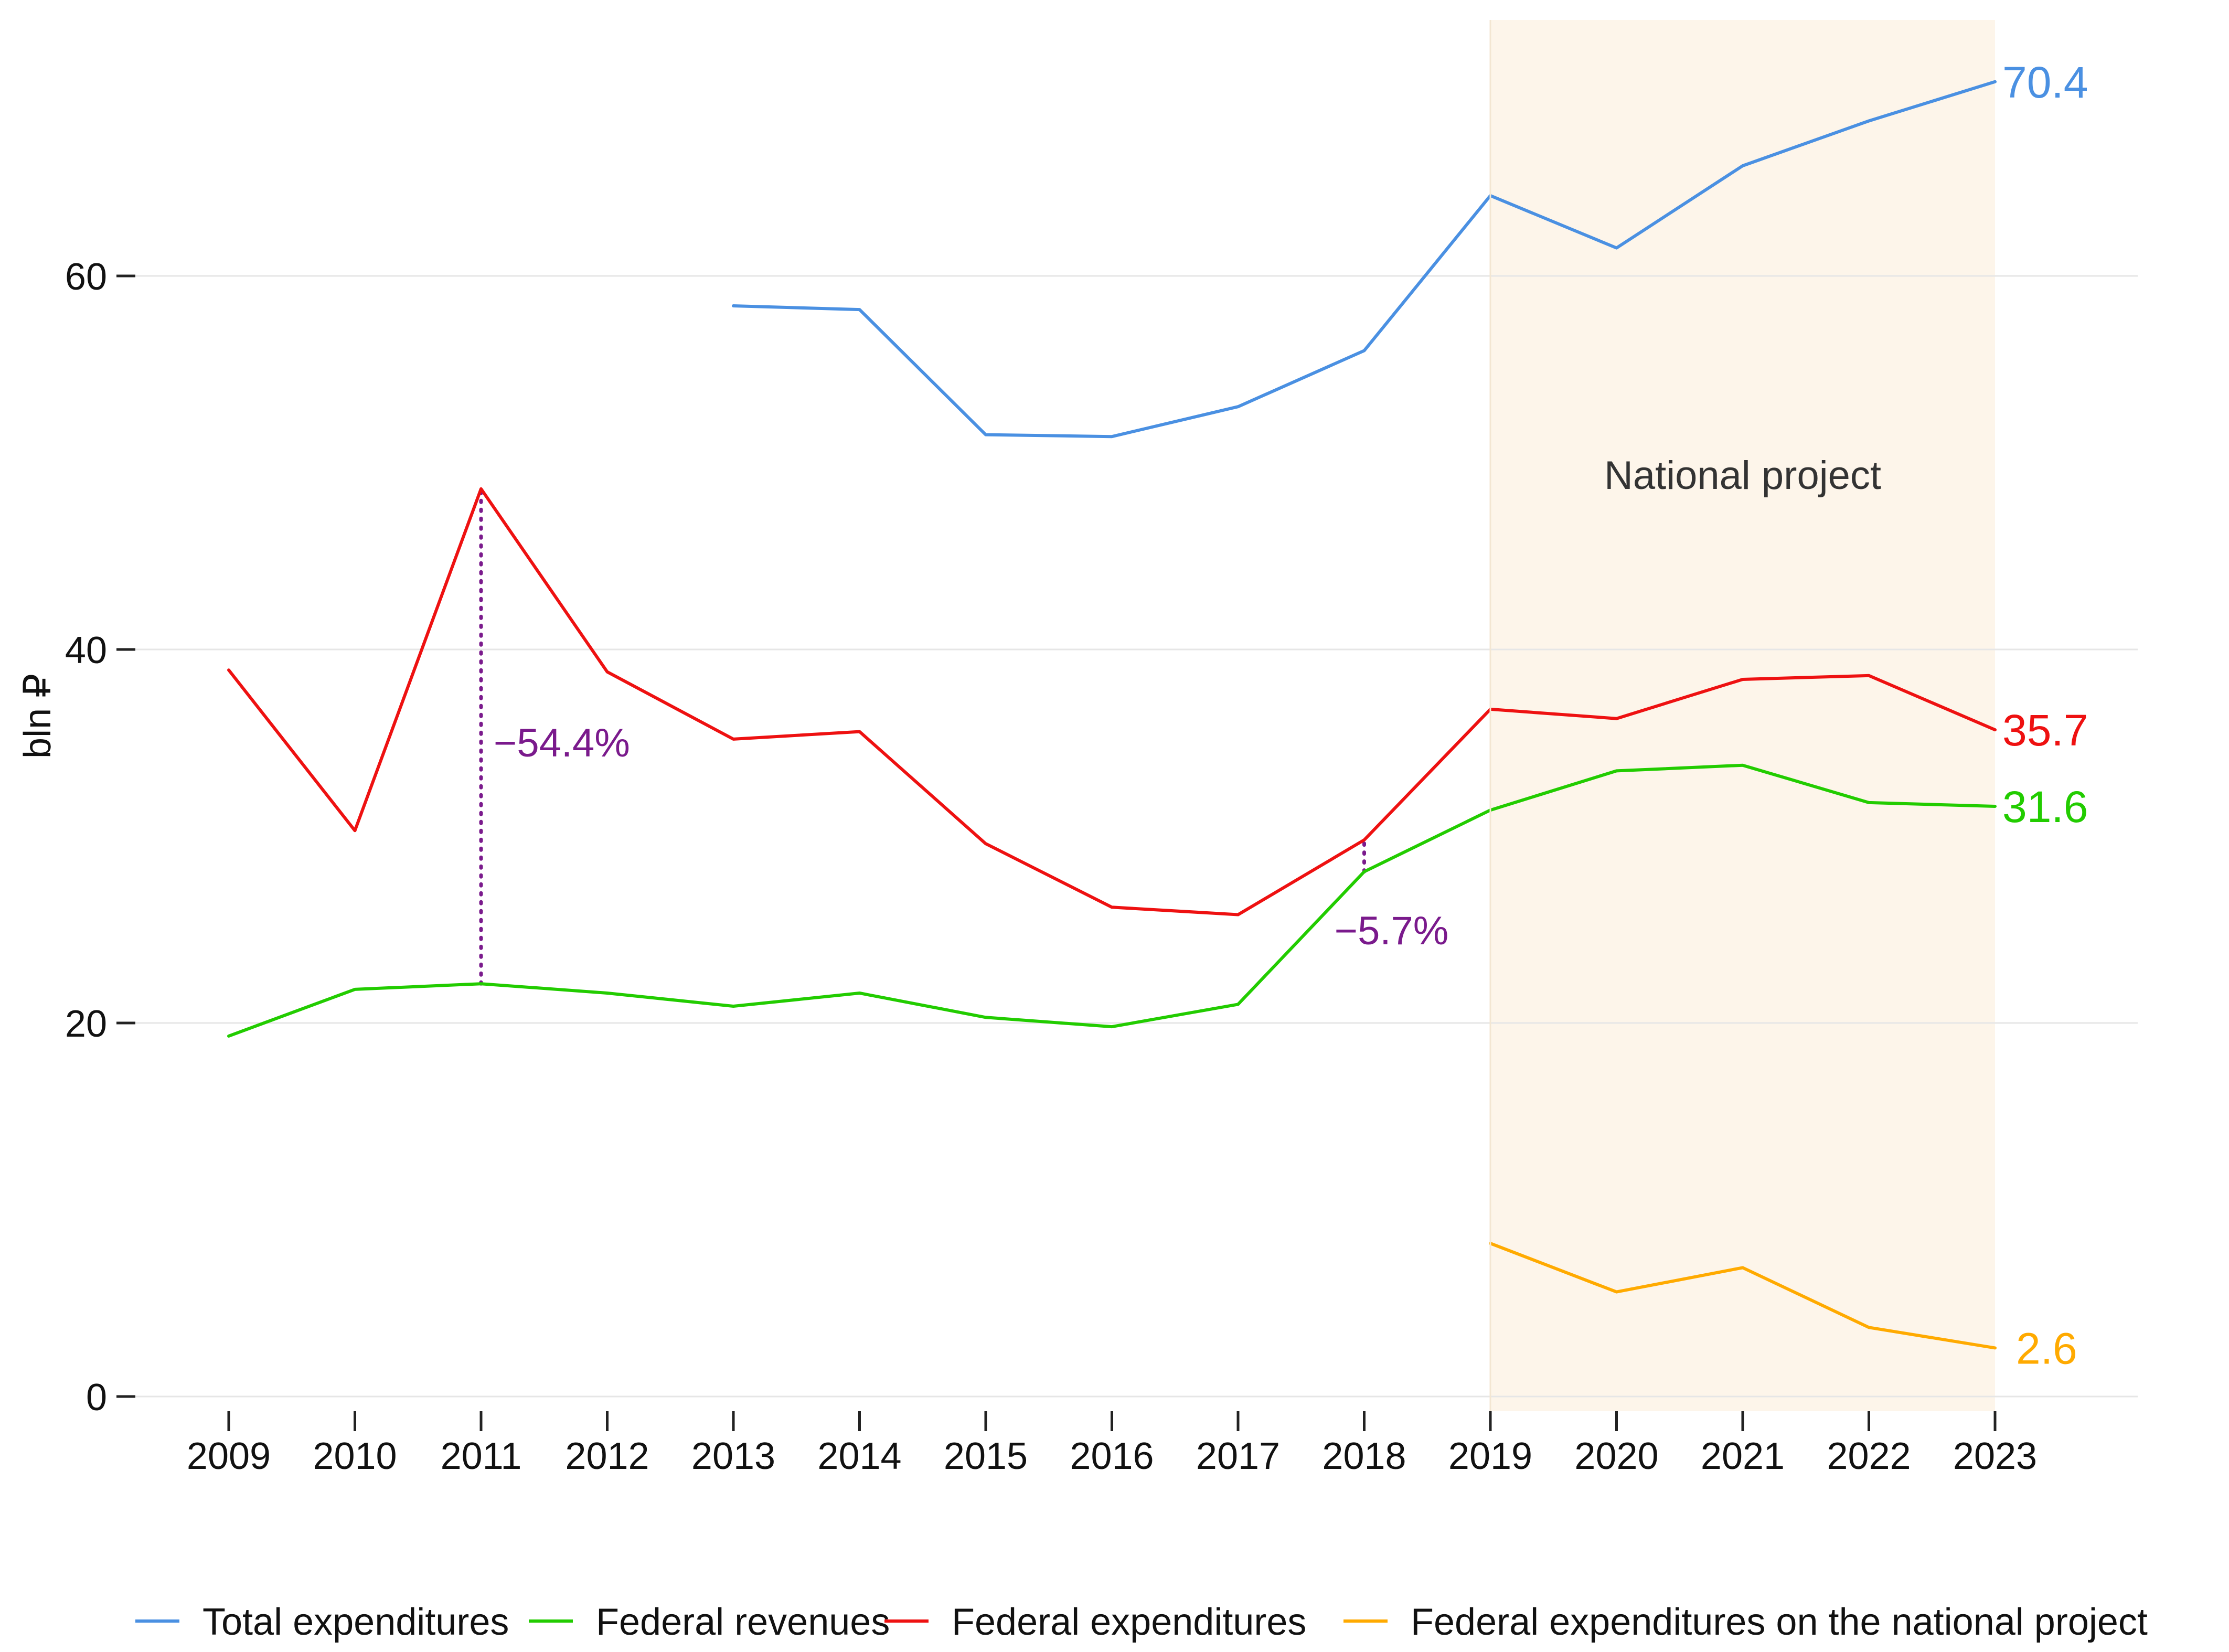 This screenshot has height=1652, width=2229. What do you see at coordinates (38, 716) in the screenshot?
I see `y-axis-label: bln ₽` at bounding box center [38, 716].